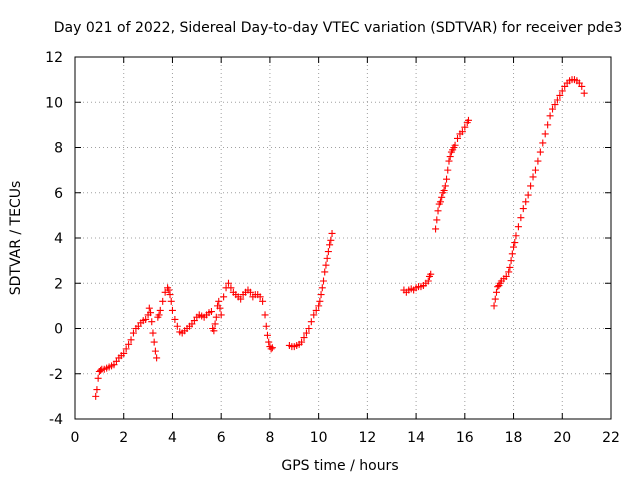 The width and height of the screenshot is (640, 480). What do you see at coordinates (58, 330) in the screenshot?
I see `y-tick-label: 0` at bounding box center [58, 330].